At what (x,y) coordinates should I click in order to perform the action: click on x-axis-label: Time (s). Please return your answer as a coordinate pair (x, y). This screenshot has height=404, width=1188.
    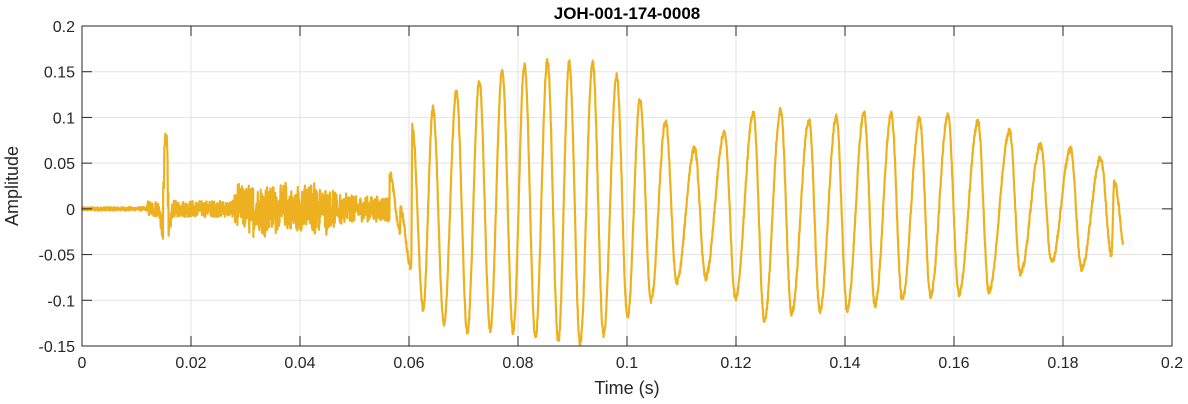
    Looking at the image, I should click on (626, 388).